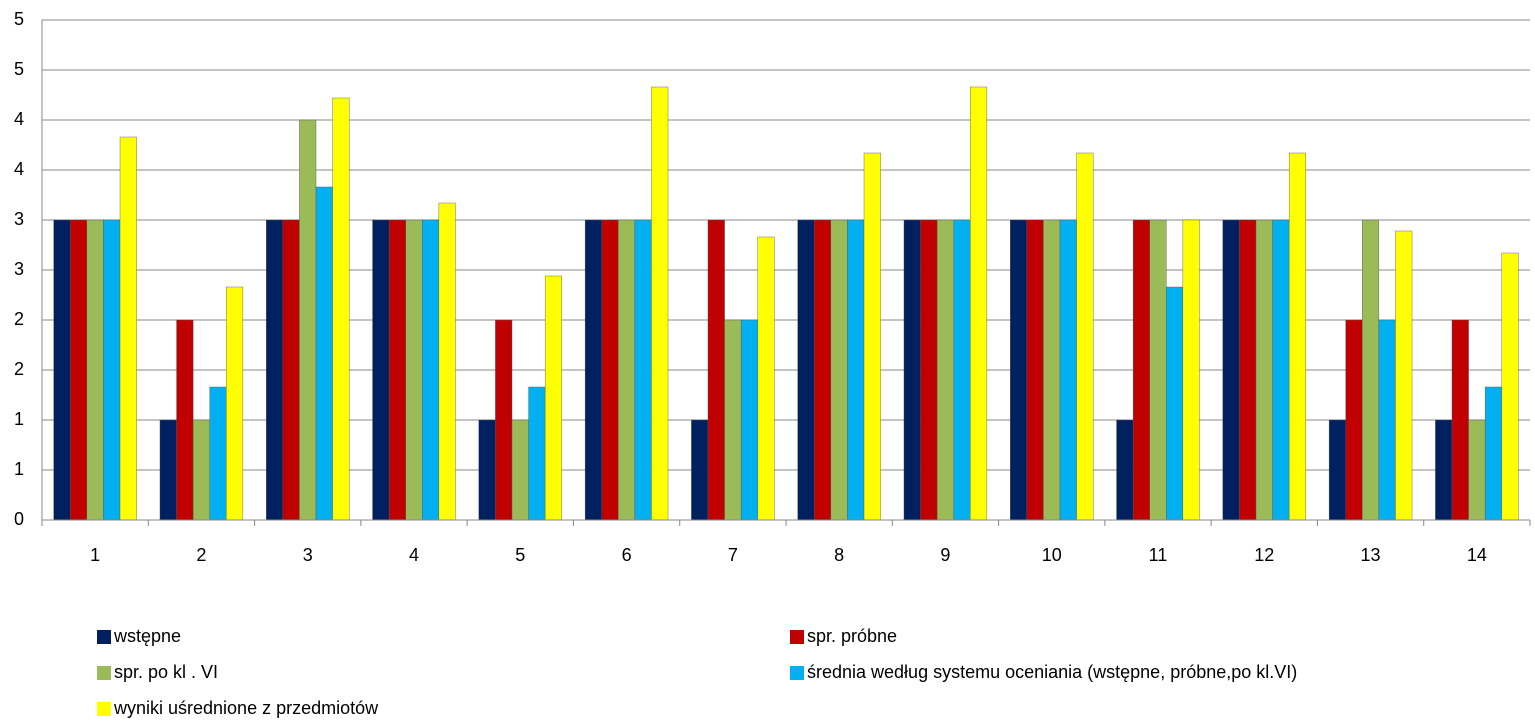 Image resolution: width=1535 pixels, height=723 pixels. What do you see at coordinates (308, 555) in the screenshot?
I see `x-tick-label: 3` at bounding box center [308, 555].